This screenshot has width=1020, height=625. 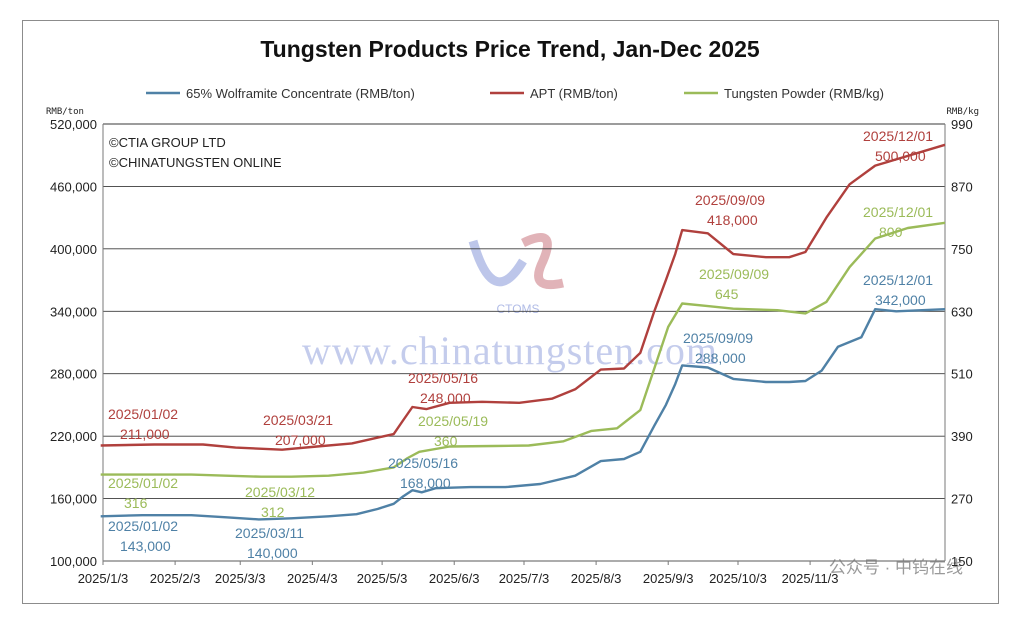 What do you see at coordinates (962, 343) in the screenshot?
I see `right-axis-ticks: 150 270 390 510 630 750 870 990` at bounding box center [962, 343].